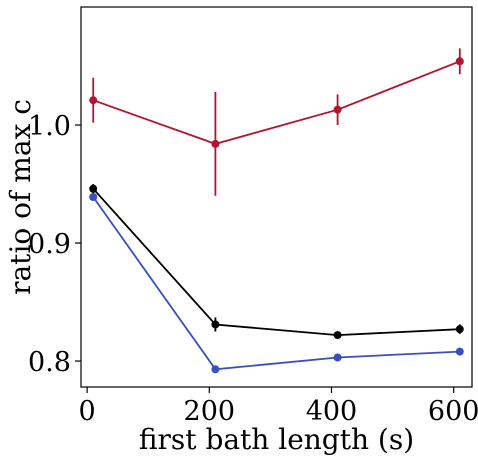 The width and height of the screenshot is (478, 462). I want to click on series-line, so click(276, 102).